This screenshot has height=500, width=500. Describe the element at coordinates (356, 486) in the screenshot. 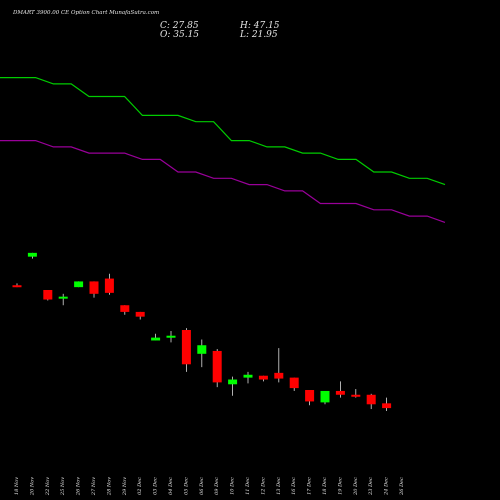

I see `x-tick-label: 20 Dec` at that location.